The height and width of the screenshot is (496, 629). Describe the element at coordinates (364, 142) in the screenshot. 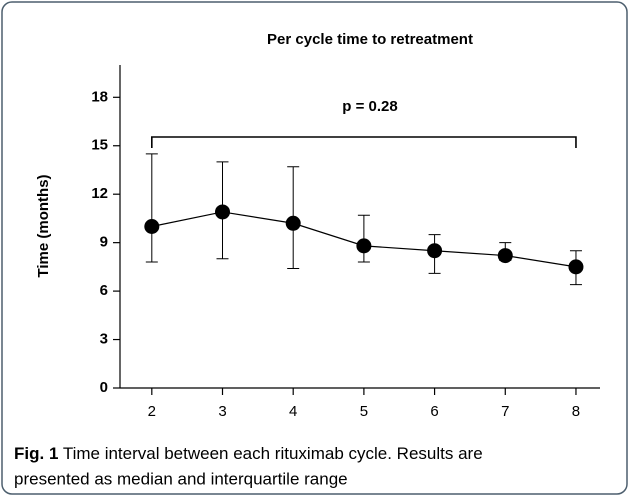

I see `bracket` at that location.